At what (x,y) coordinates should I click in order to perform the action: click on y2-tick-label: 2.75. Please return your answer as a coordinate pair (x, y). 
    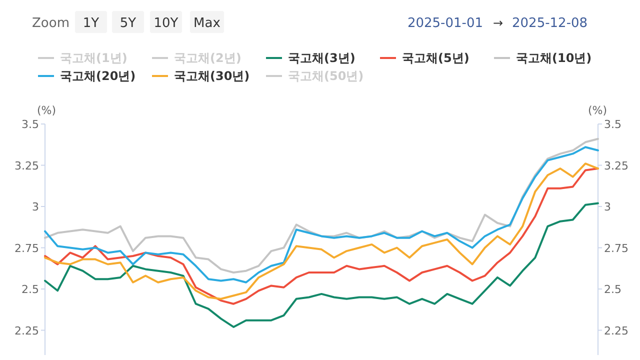
    Looking at the image, I should click on (616, 248).